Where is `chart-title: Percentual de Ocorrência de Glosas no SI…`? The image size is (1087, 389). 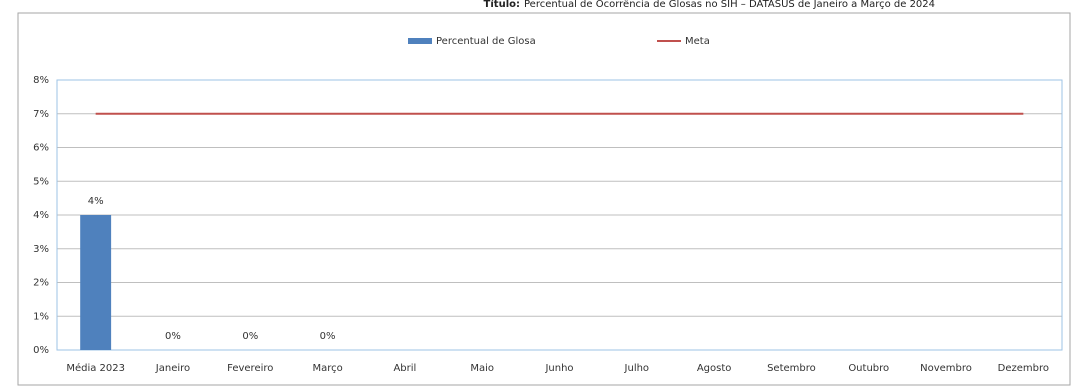 chart-title: Percentual de Ocorrência de Glosas no SI… is located at coordinates (729, 5).